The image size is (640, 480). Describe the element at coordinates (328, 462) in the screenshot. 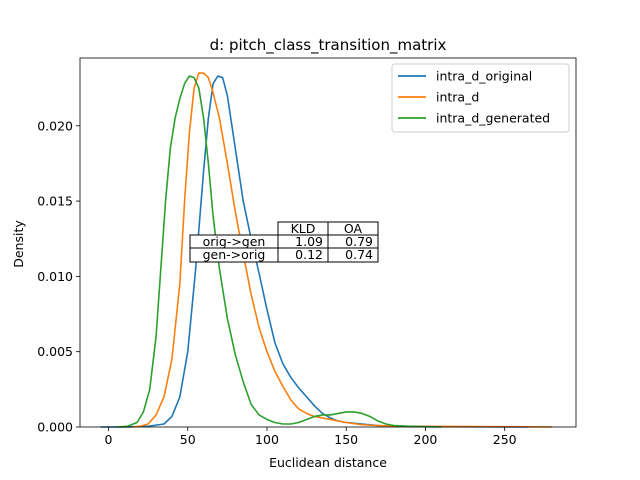

I see `x-axis-label: Euclidean distance` at that location.